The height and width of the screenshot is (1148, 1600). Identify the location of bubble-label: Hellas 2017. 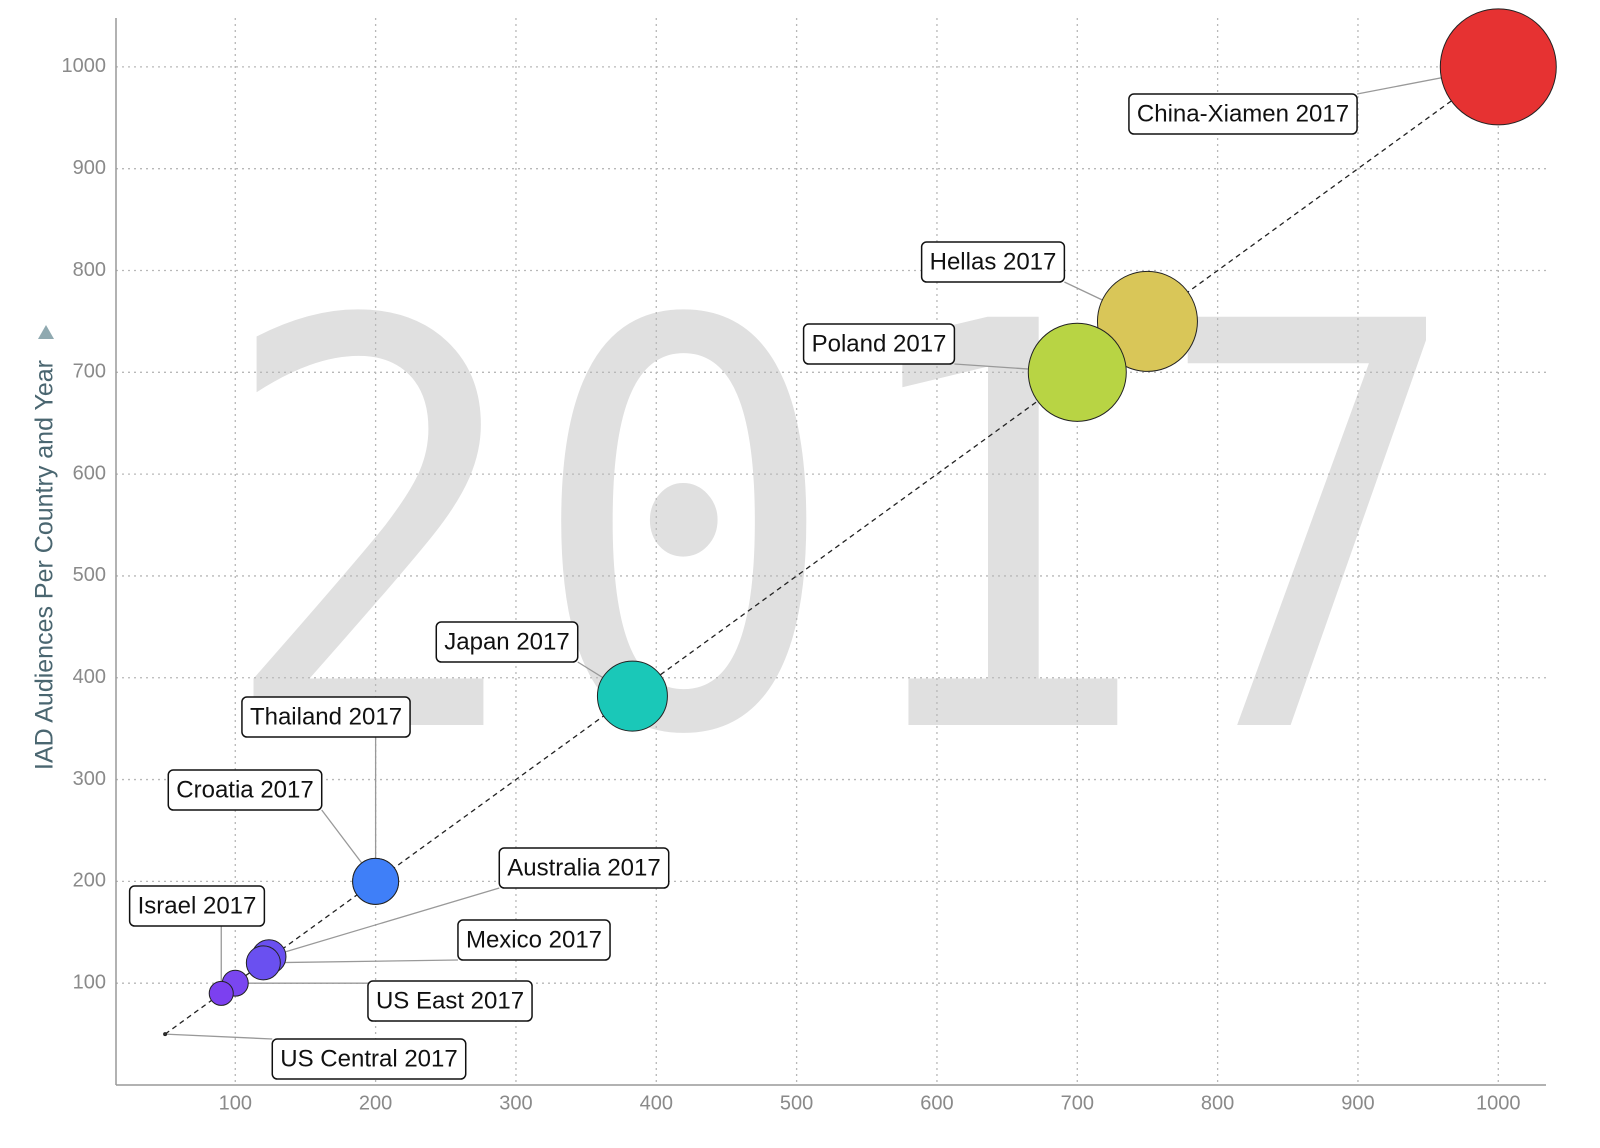
(993, 261).